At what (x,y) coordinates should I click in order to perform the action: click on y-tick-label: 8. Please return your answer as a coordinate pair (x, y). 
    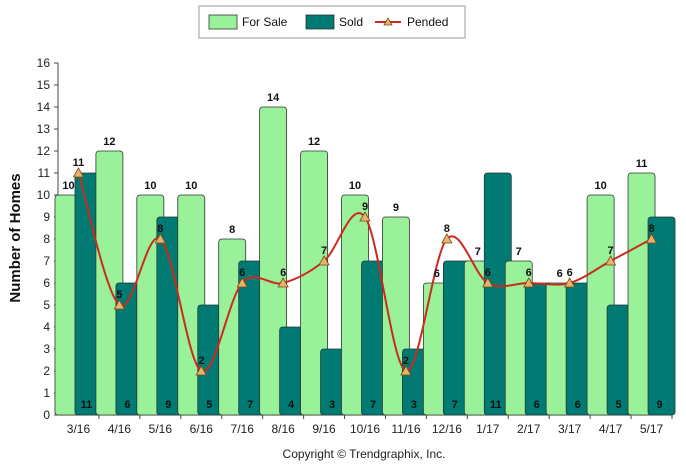
    Looking at the image, I should click on (46, 239).